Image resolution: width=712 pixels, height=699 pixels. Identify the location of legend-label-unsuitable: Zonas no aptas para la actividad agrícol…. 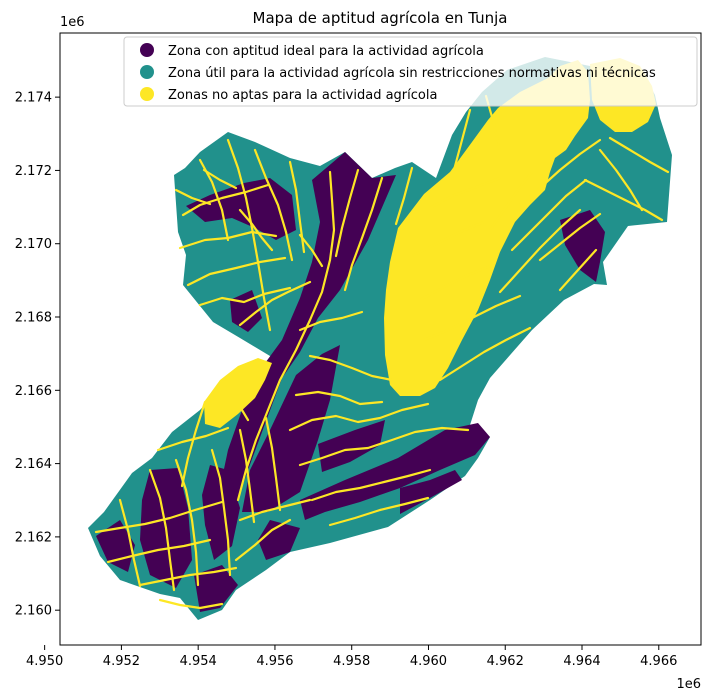
(302, 95).